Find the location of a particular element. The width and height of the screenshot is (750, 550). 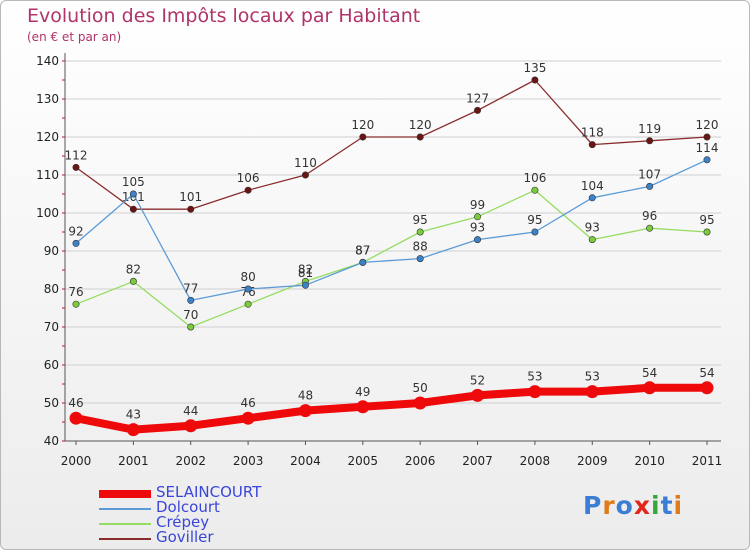

x-tick-label: 2011 is located at coordinates (707, 461).